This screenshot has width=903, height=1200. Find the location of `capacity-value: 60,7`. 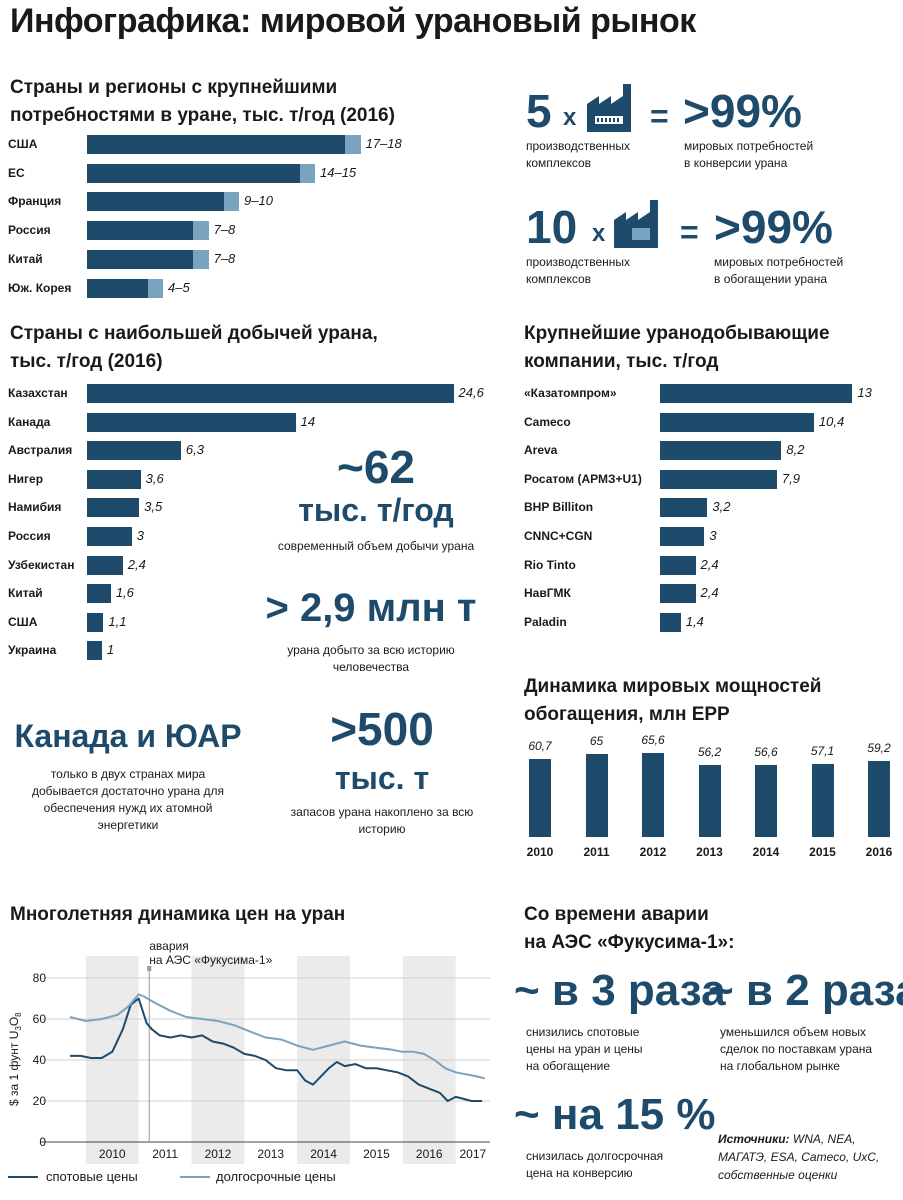

capacity-value: 60,7 is located at coordinates (540, 746).